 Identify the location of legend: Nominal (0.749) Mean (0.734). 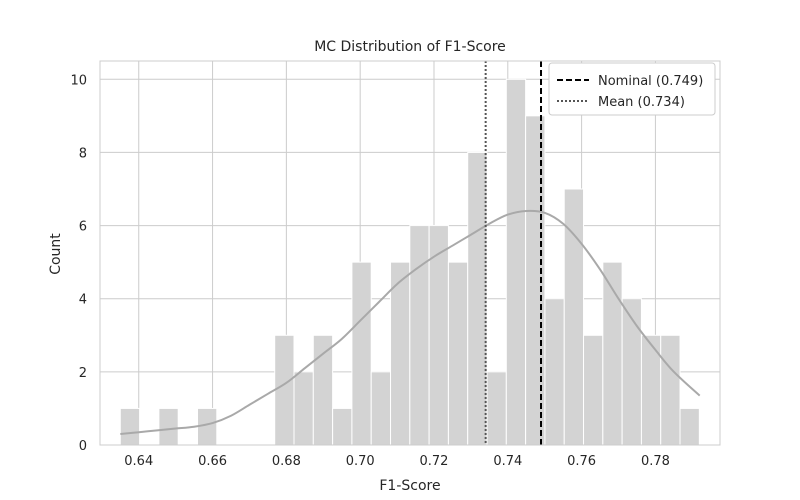
(632, 89).